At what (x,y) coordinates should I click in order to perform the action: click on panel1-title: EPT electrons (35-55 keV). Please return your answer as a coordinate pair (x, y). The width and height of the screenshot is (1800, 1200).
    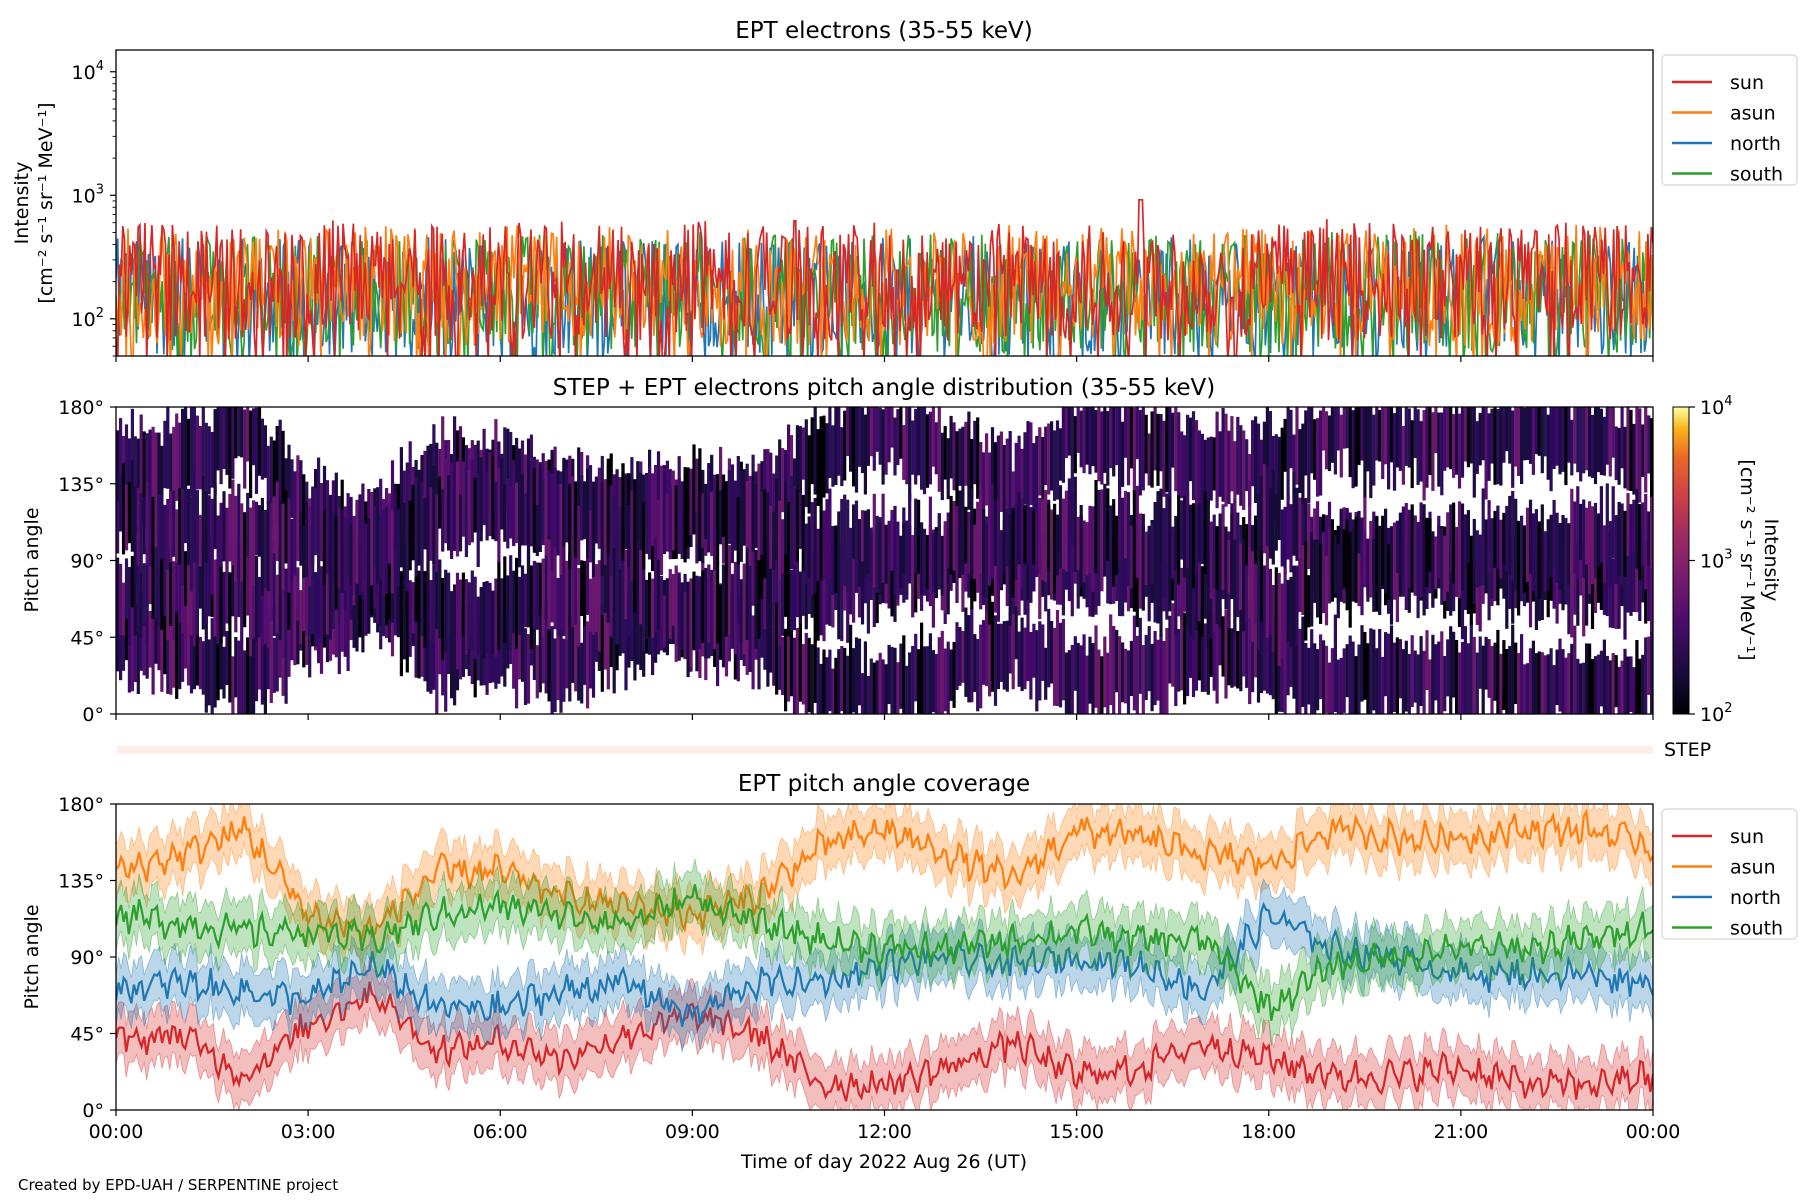
    Looking at the image, I should click on (883, 31).